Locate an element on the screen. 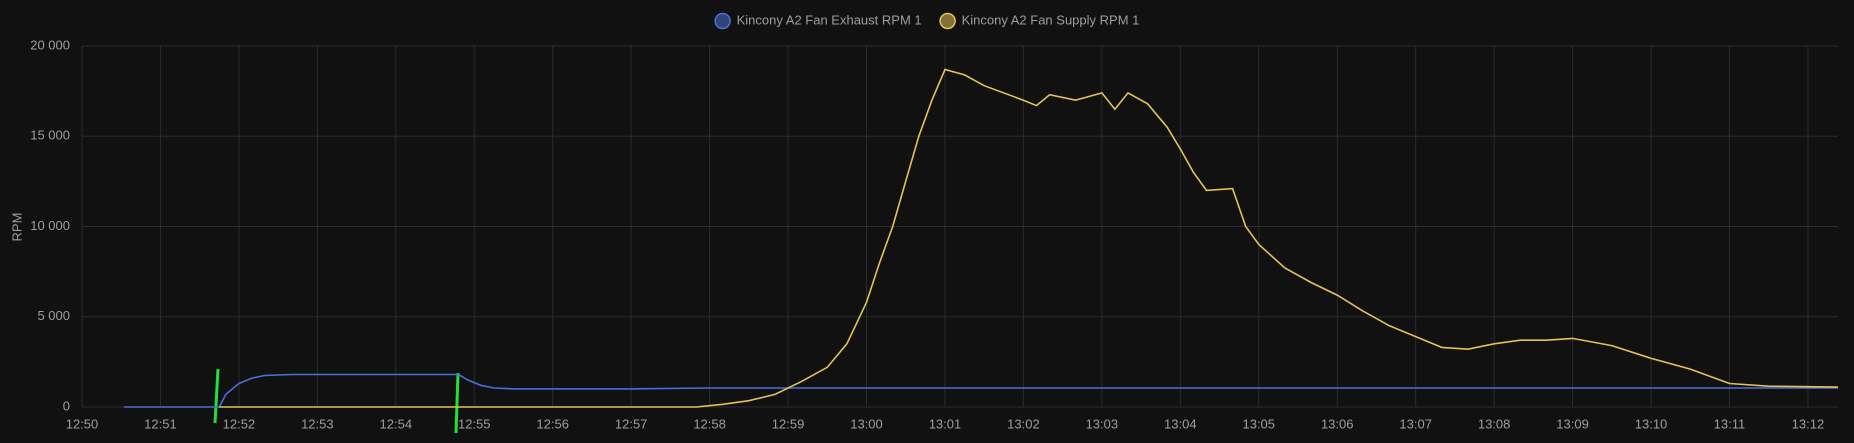 The height and width of the screenshot is (443, 1854). legend-item: Kincony A2 Fan Supply RPM 1 is located at coordinates (1039, 21).